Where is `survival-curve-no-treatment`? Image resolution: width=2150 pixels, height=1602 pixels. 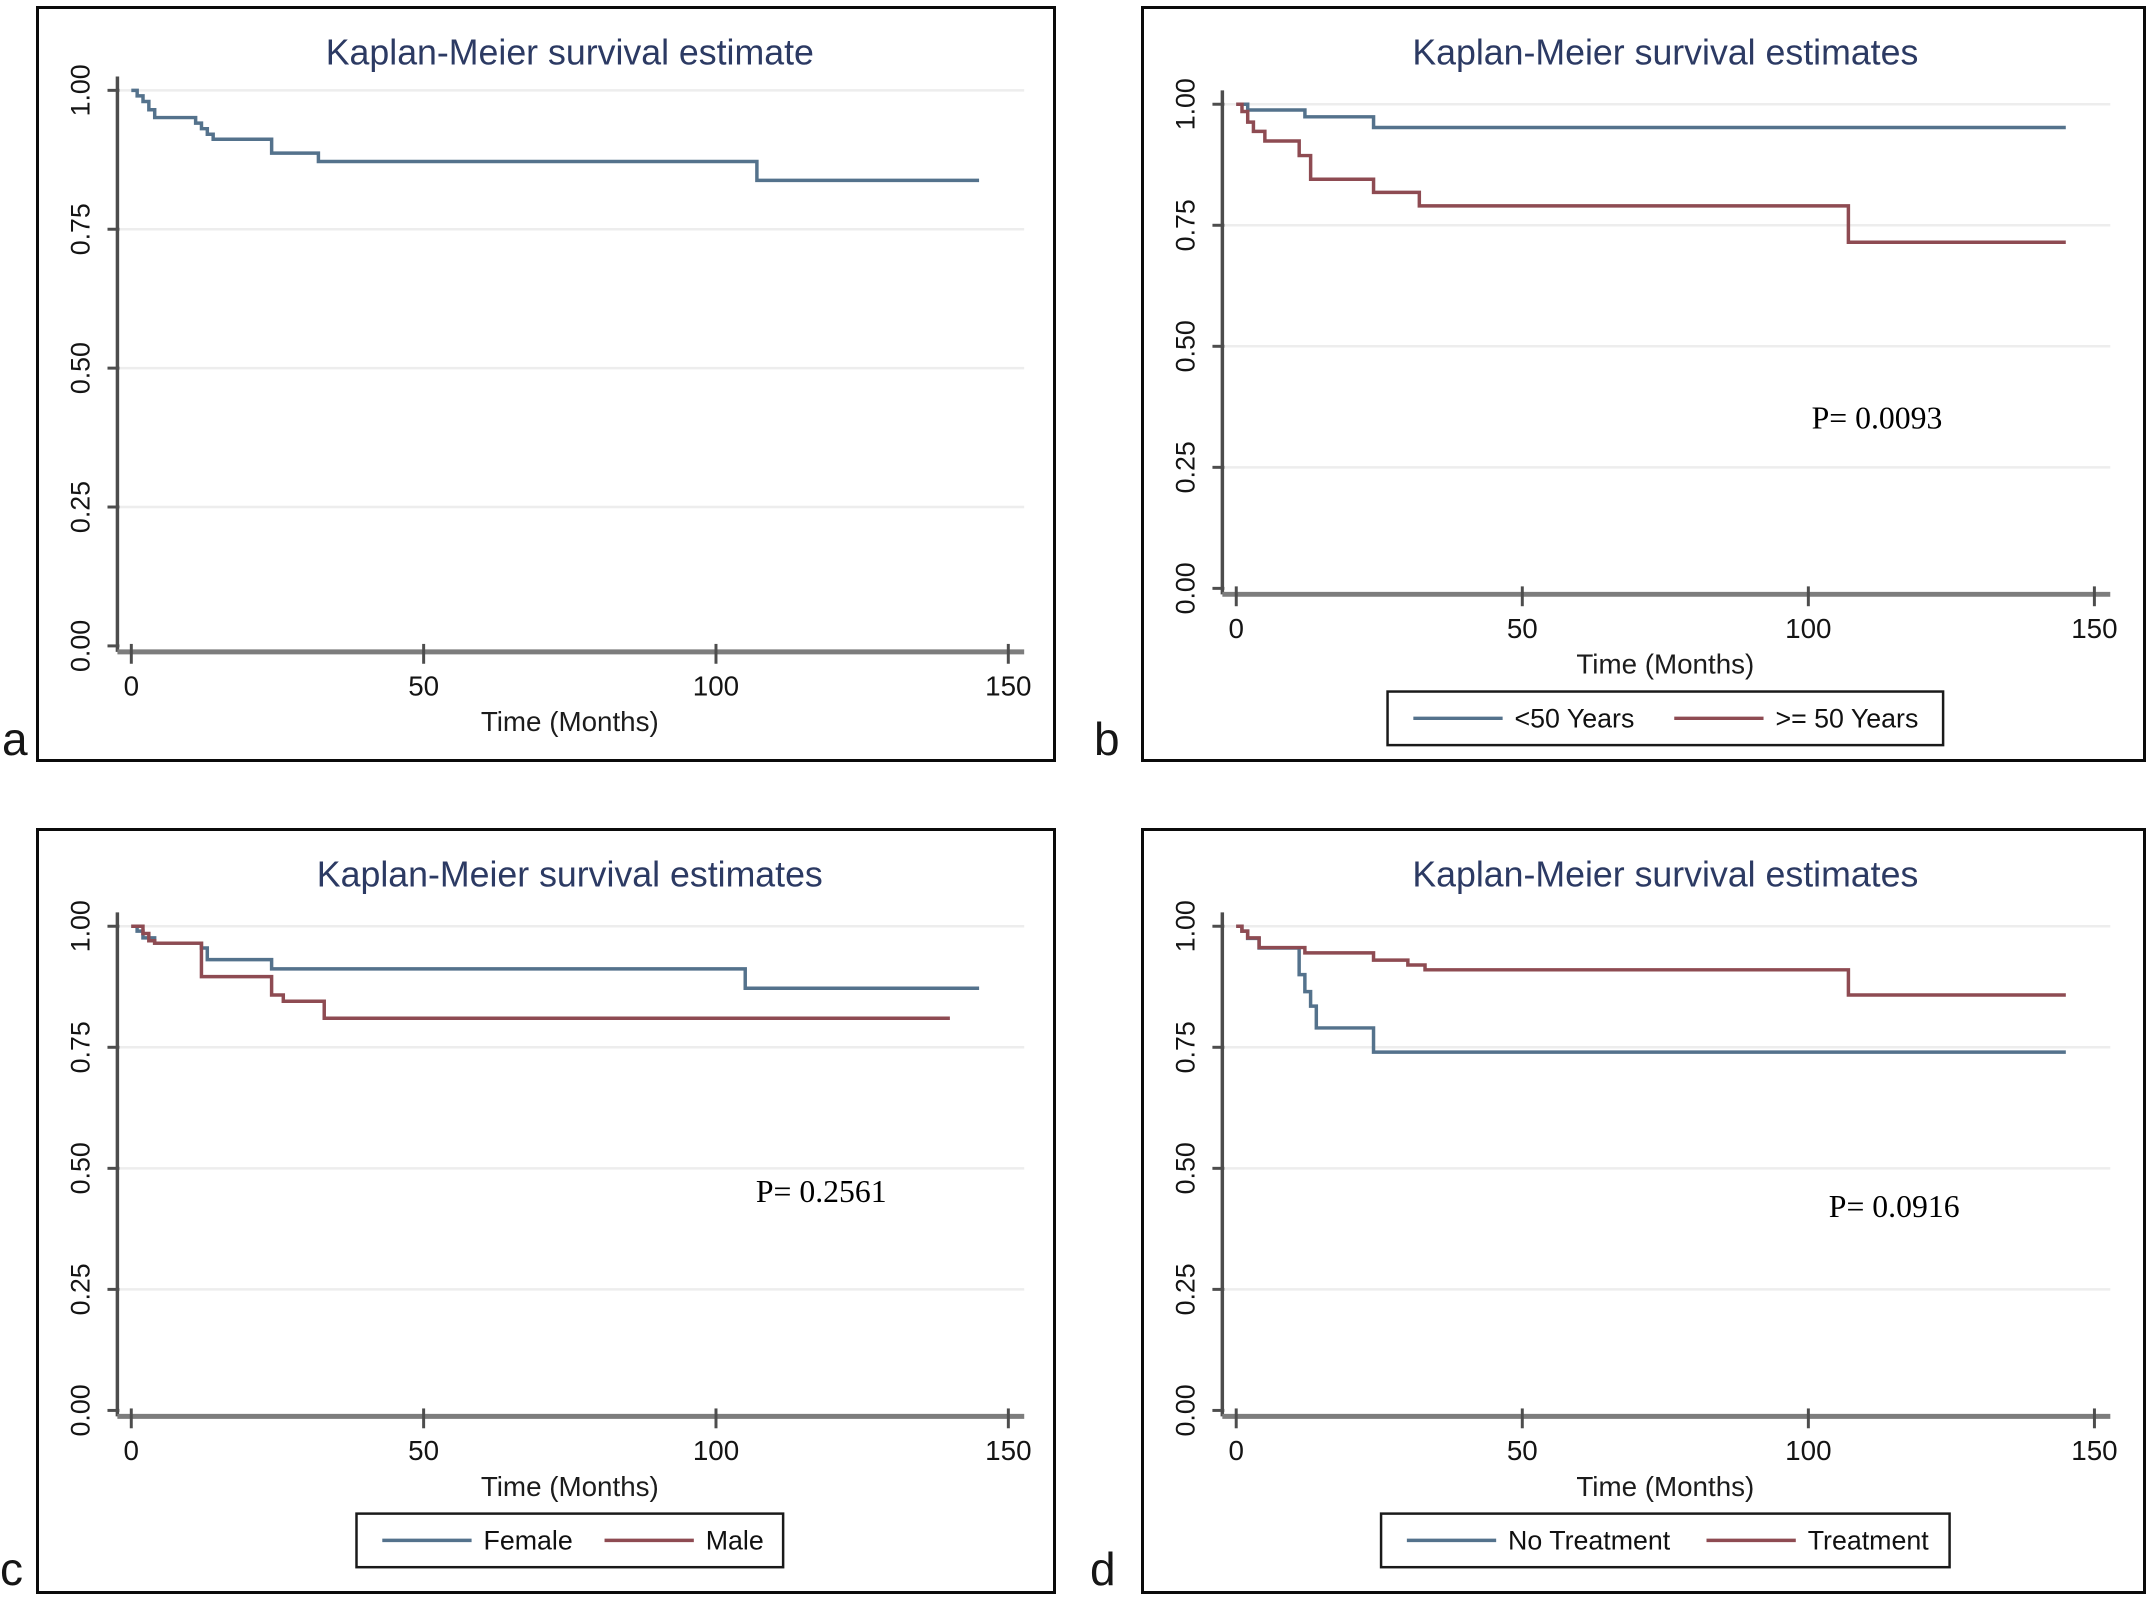 survival-curve-no-treatment is located at coordinates (1651, 989).